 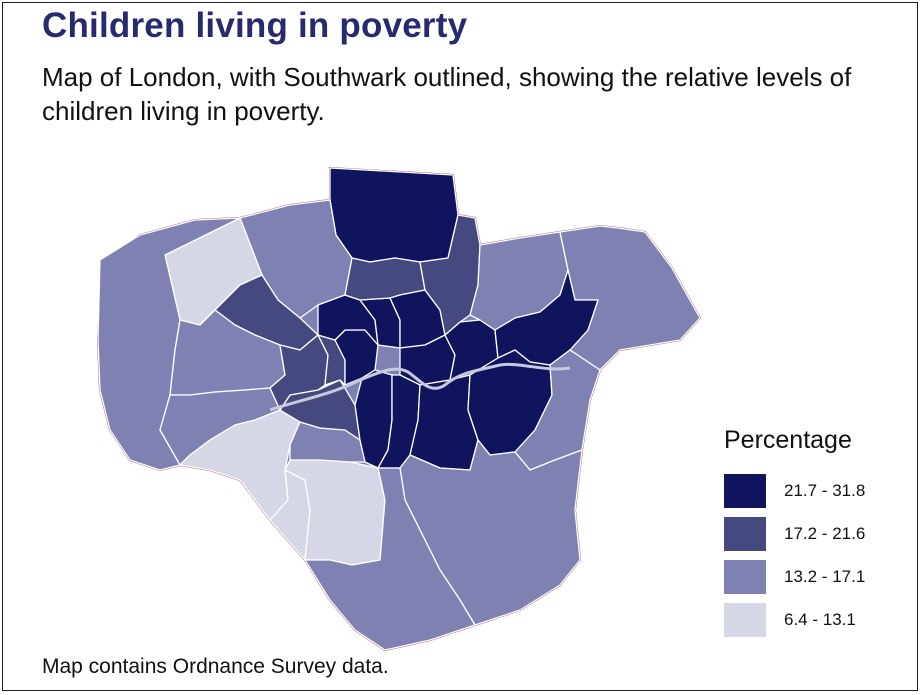 I want to click on legend-item: 6.4 - 13.1, so click(x=814, y=619).